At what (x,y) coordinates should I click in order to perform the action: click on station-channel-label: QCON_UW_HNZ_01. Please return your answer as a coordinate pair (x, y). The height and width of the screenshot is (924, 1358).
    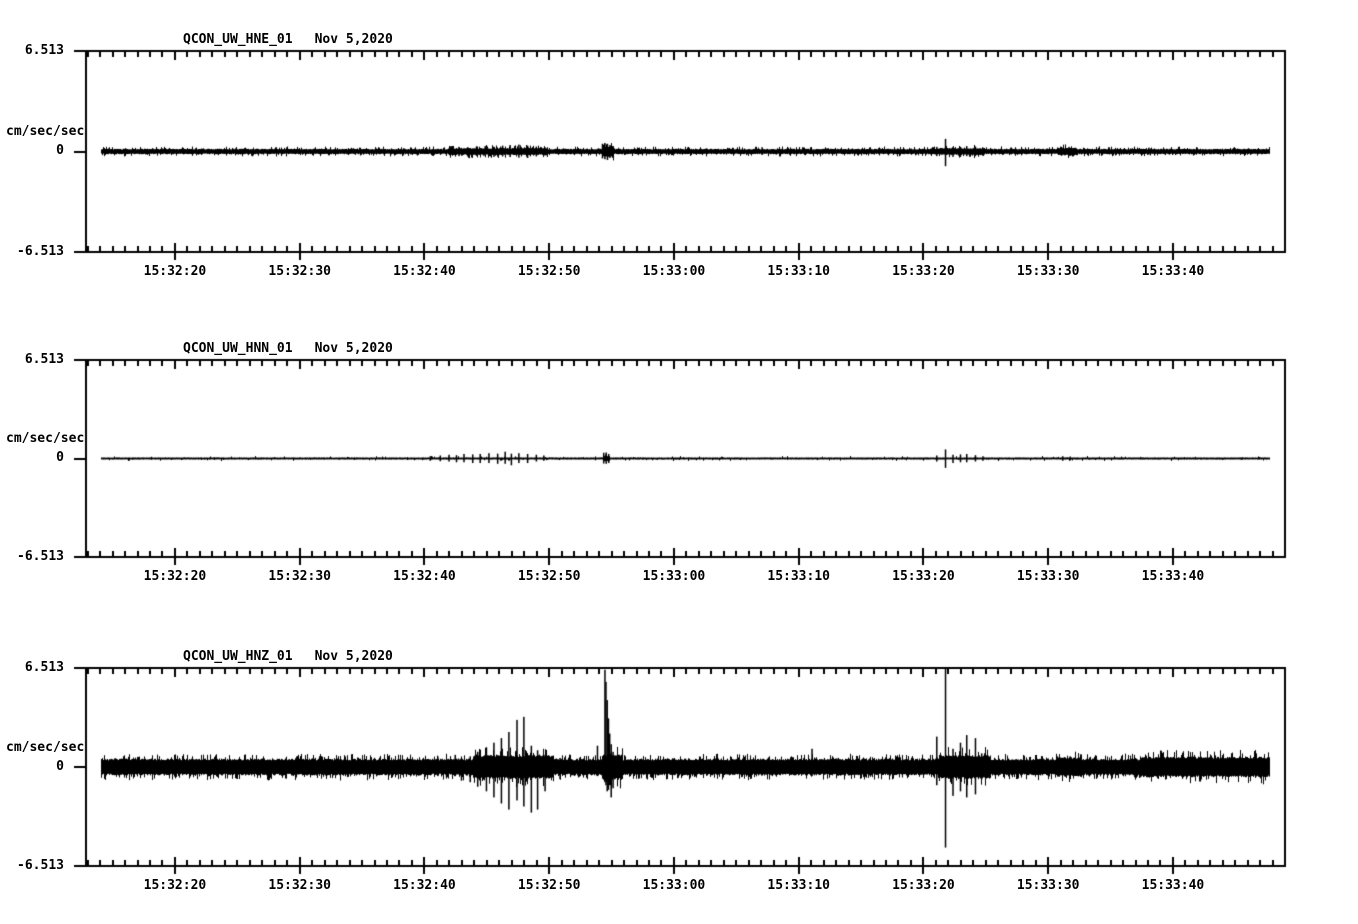
    Looking at the image, I should click on (238, 656).